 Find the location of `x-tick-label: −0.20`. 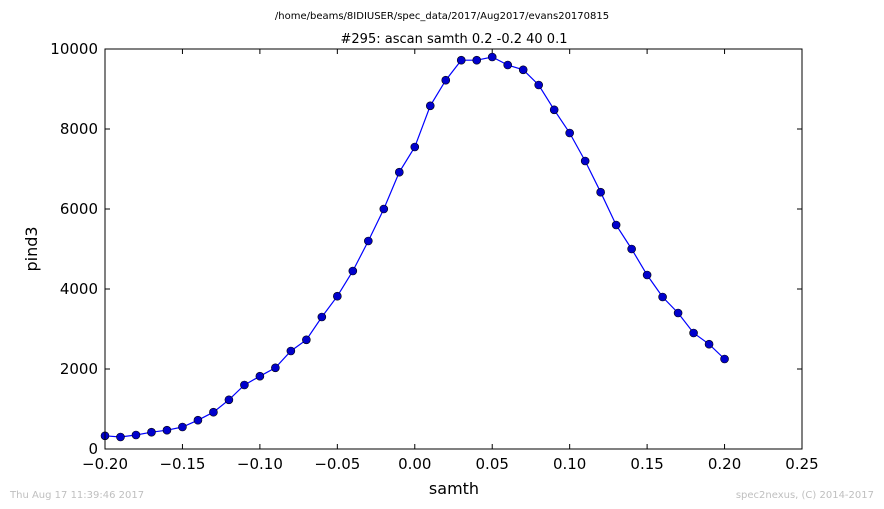

x-tick-label: −0.20 is located at coordinates (105, 464).